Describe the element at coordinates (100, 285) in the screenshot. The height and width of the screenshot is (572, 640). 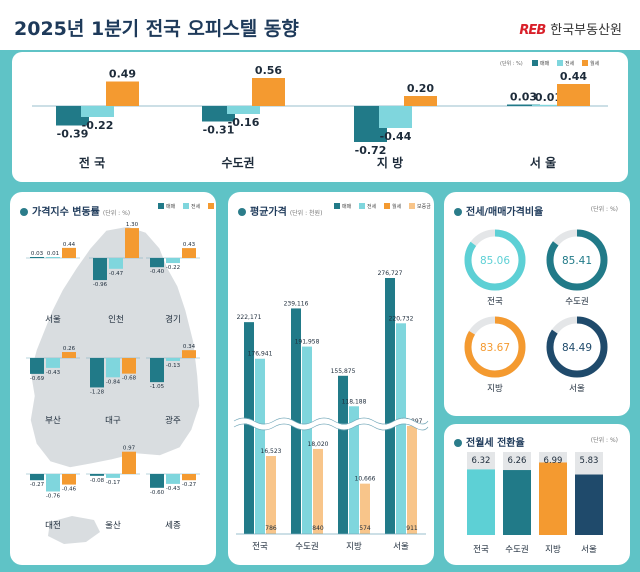
I see `index-label-sale-1: -0.96` at that location.